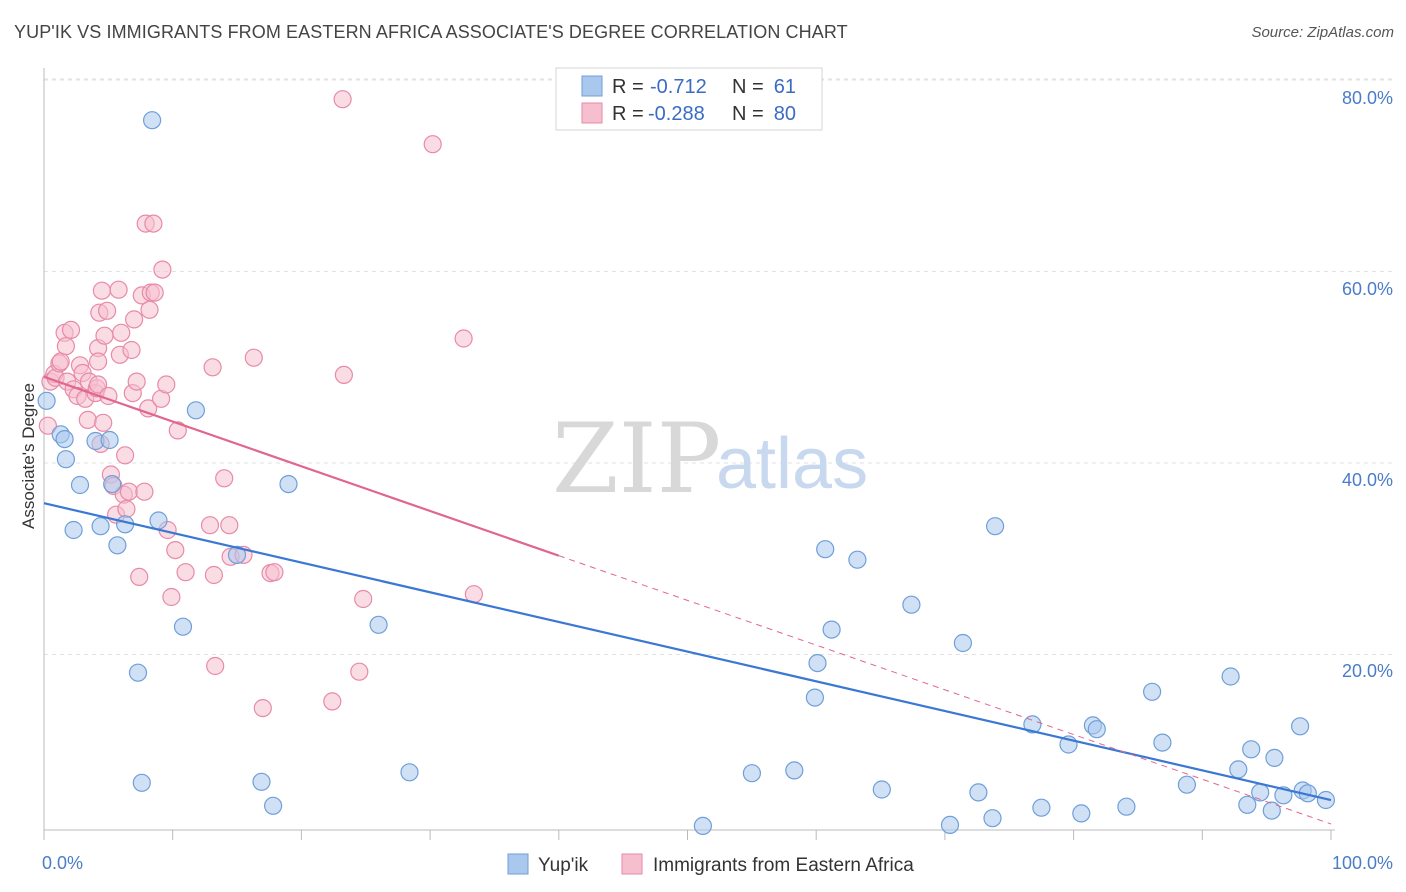 The height and width of the screenshot is (892, 1406). I want to click on legend-n-value: 61, so click(785, 87).